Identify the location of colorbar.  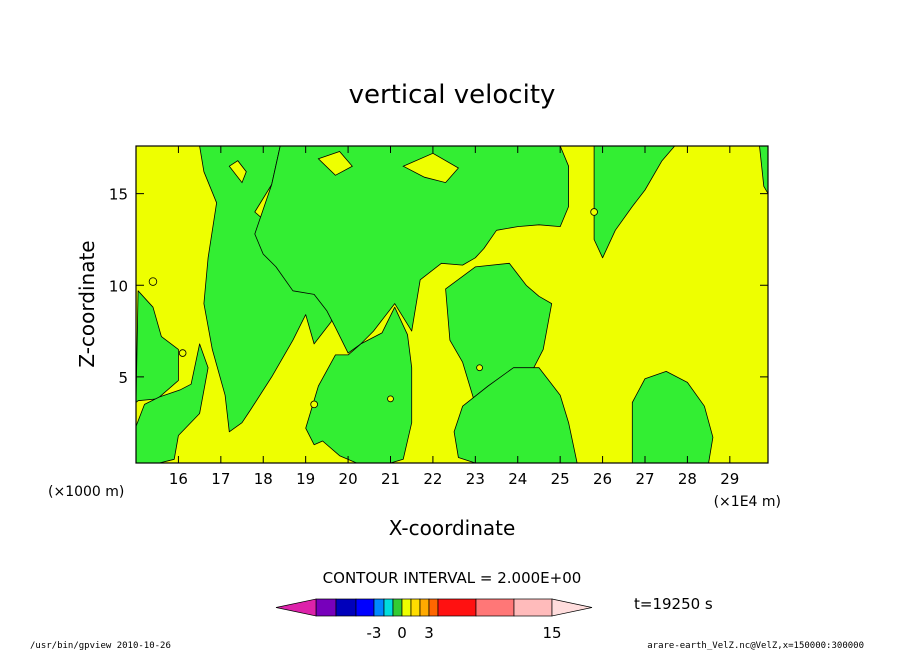
(434, 607).